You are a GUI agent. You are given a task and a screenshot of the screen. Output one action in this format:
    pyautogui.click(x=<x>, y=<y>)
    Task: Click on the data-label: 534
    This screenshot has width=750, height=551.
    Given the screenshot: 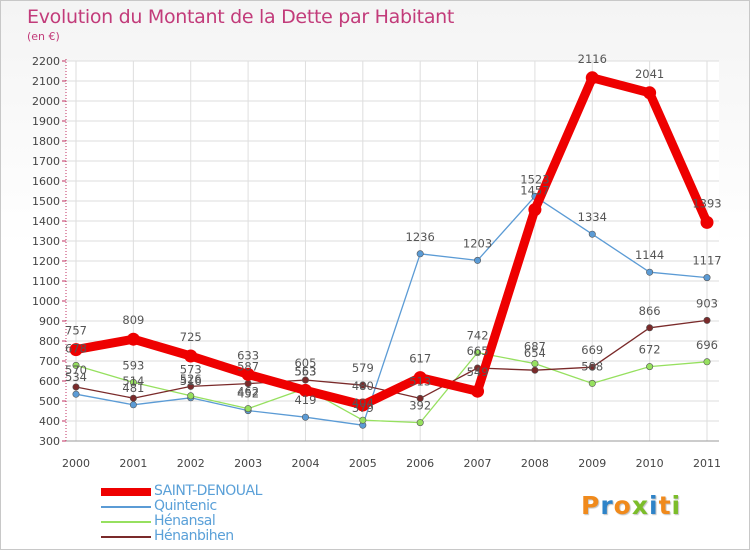 What is the action you would take?
    pyautogui.click(x=76, y=377)
    